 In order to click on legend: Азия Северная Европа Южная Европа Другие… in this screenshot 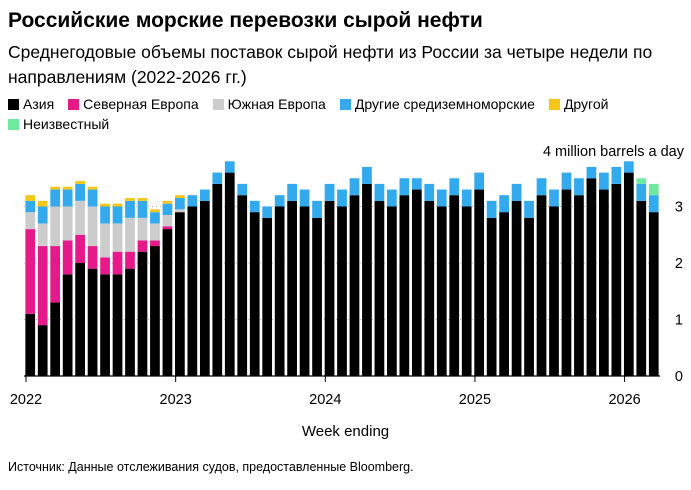, I will do `click(338, 114)`.